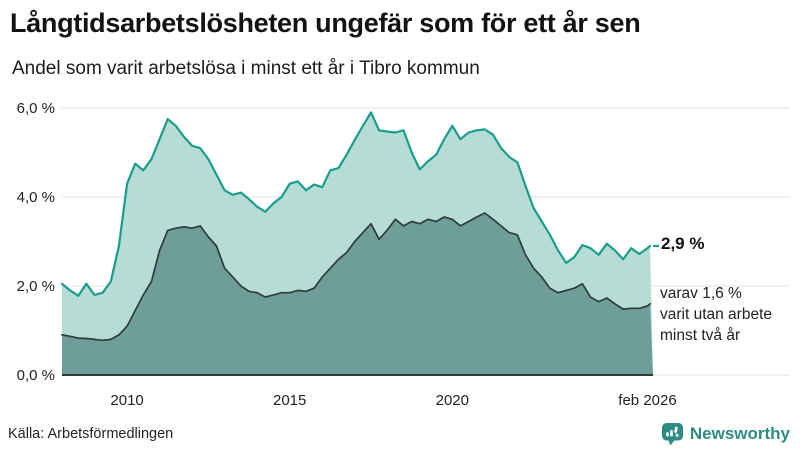 The height and width of the screenshot is (450, 800). Describe the element at coordinates (289, 400) in the screenshot. I see `x-tick-label: 2015` at that location.